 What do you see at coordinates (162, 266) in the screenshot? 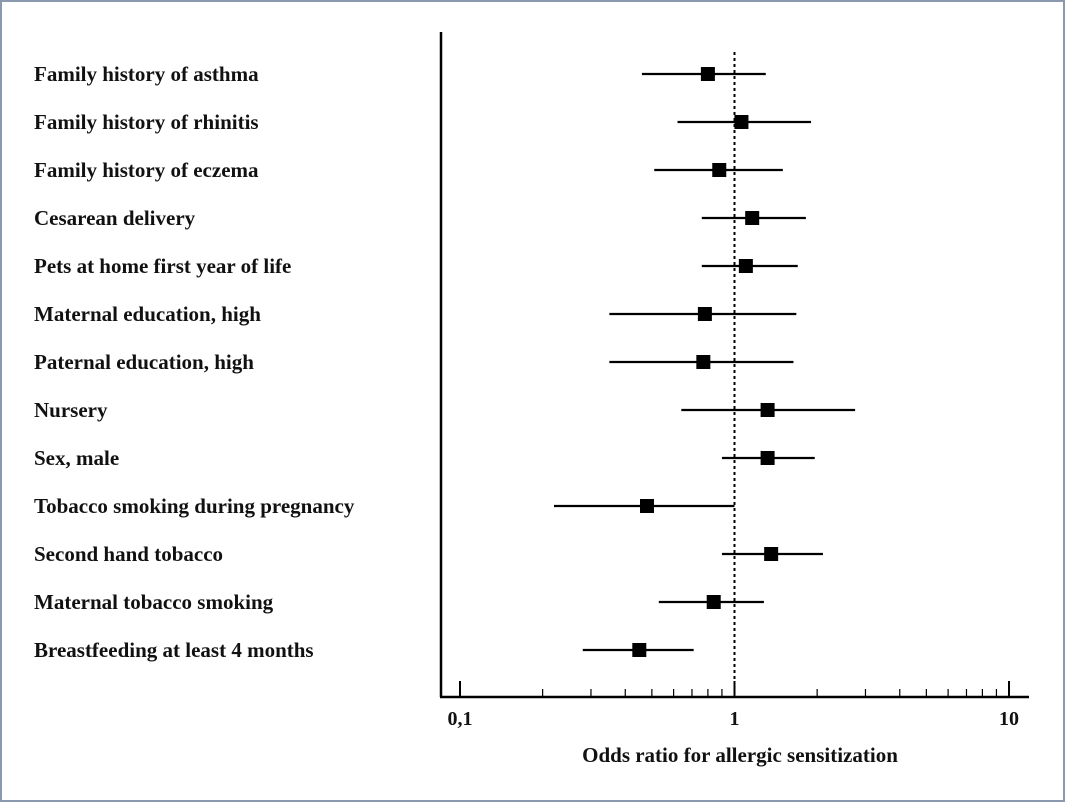
I see `row-label: Pets at home first year of life` at bounding box center [162, 266].